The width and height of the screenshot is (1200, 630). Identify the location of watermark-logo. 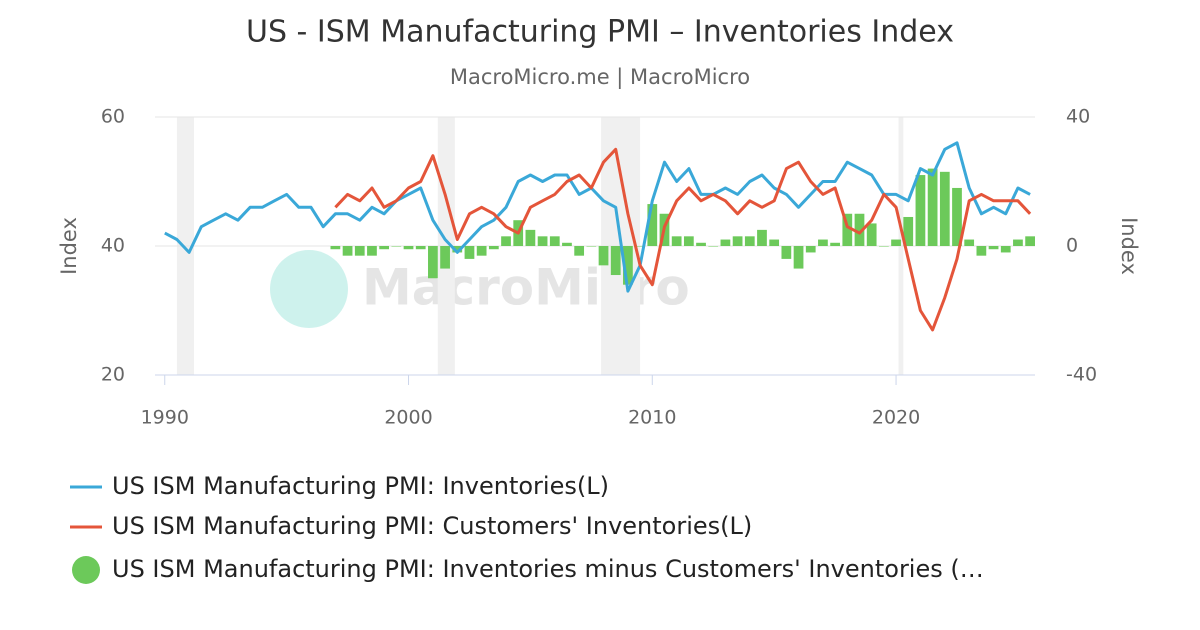
(309, 289).